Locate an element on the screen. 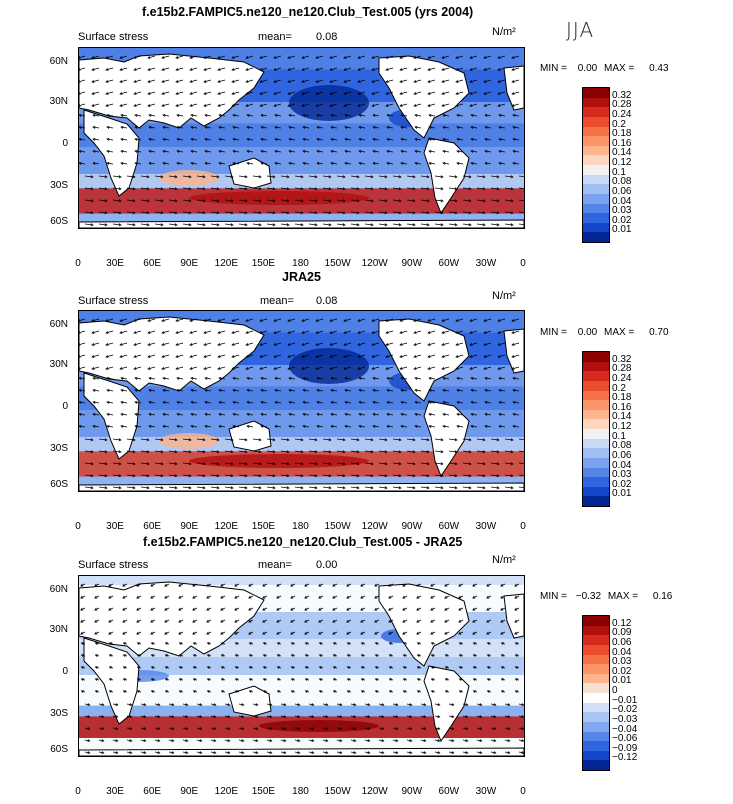 The image size is (733, 804). panel-3-mean-value: 0.00 is located at coordinates (327, 565).